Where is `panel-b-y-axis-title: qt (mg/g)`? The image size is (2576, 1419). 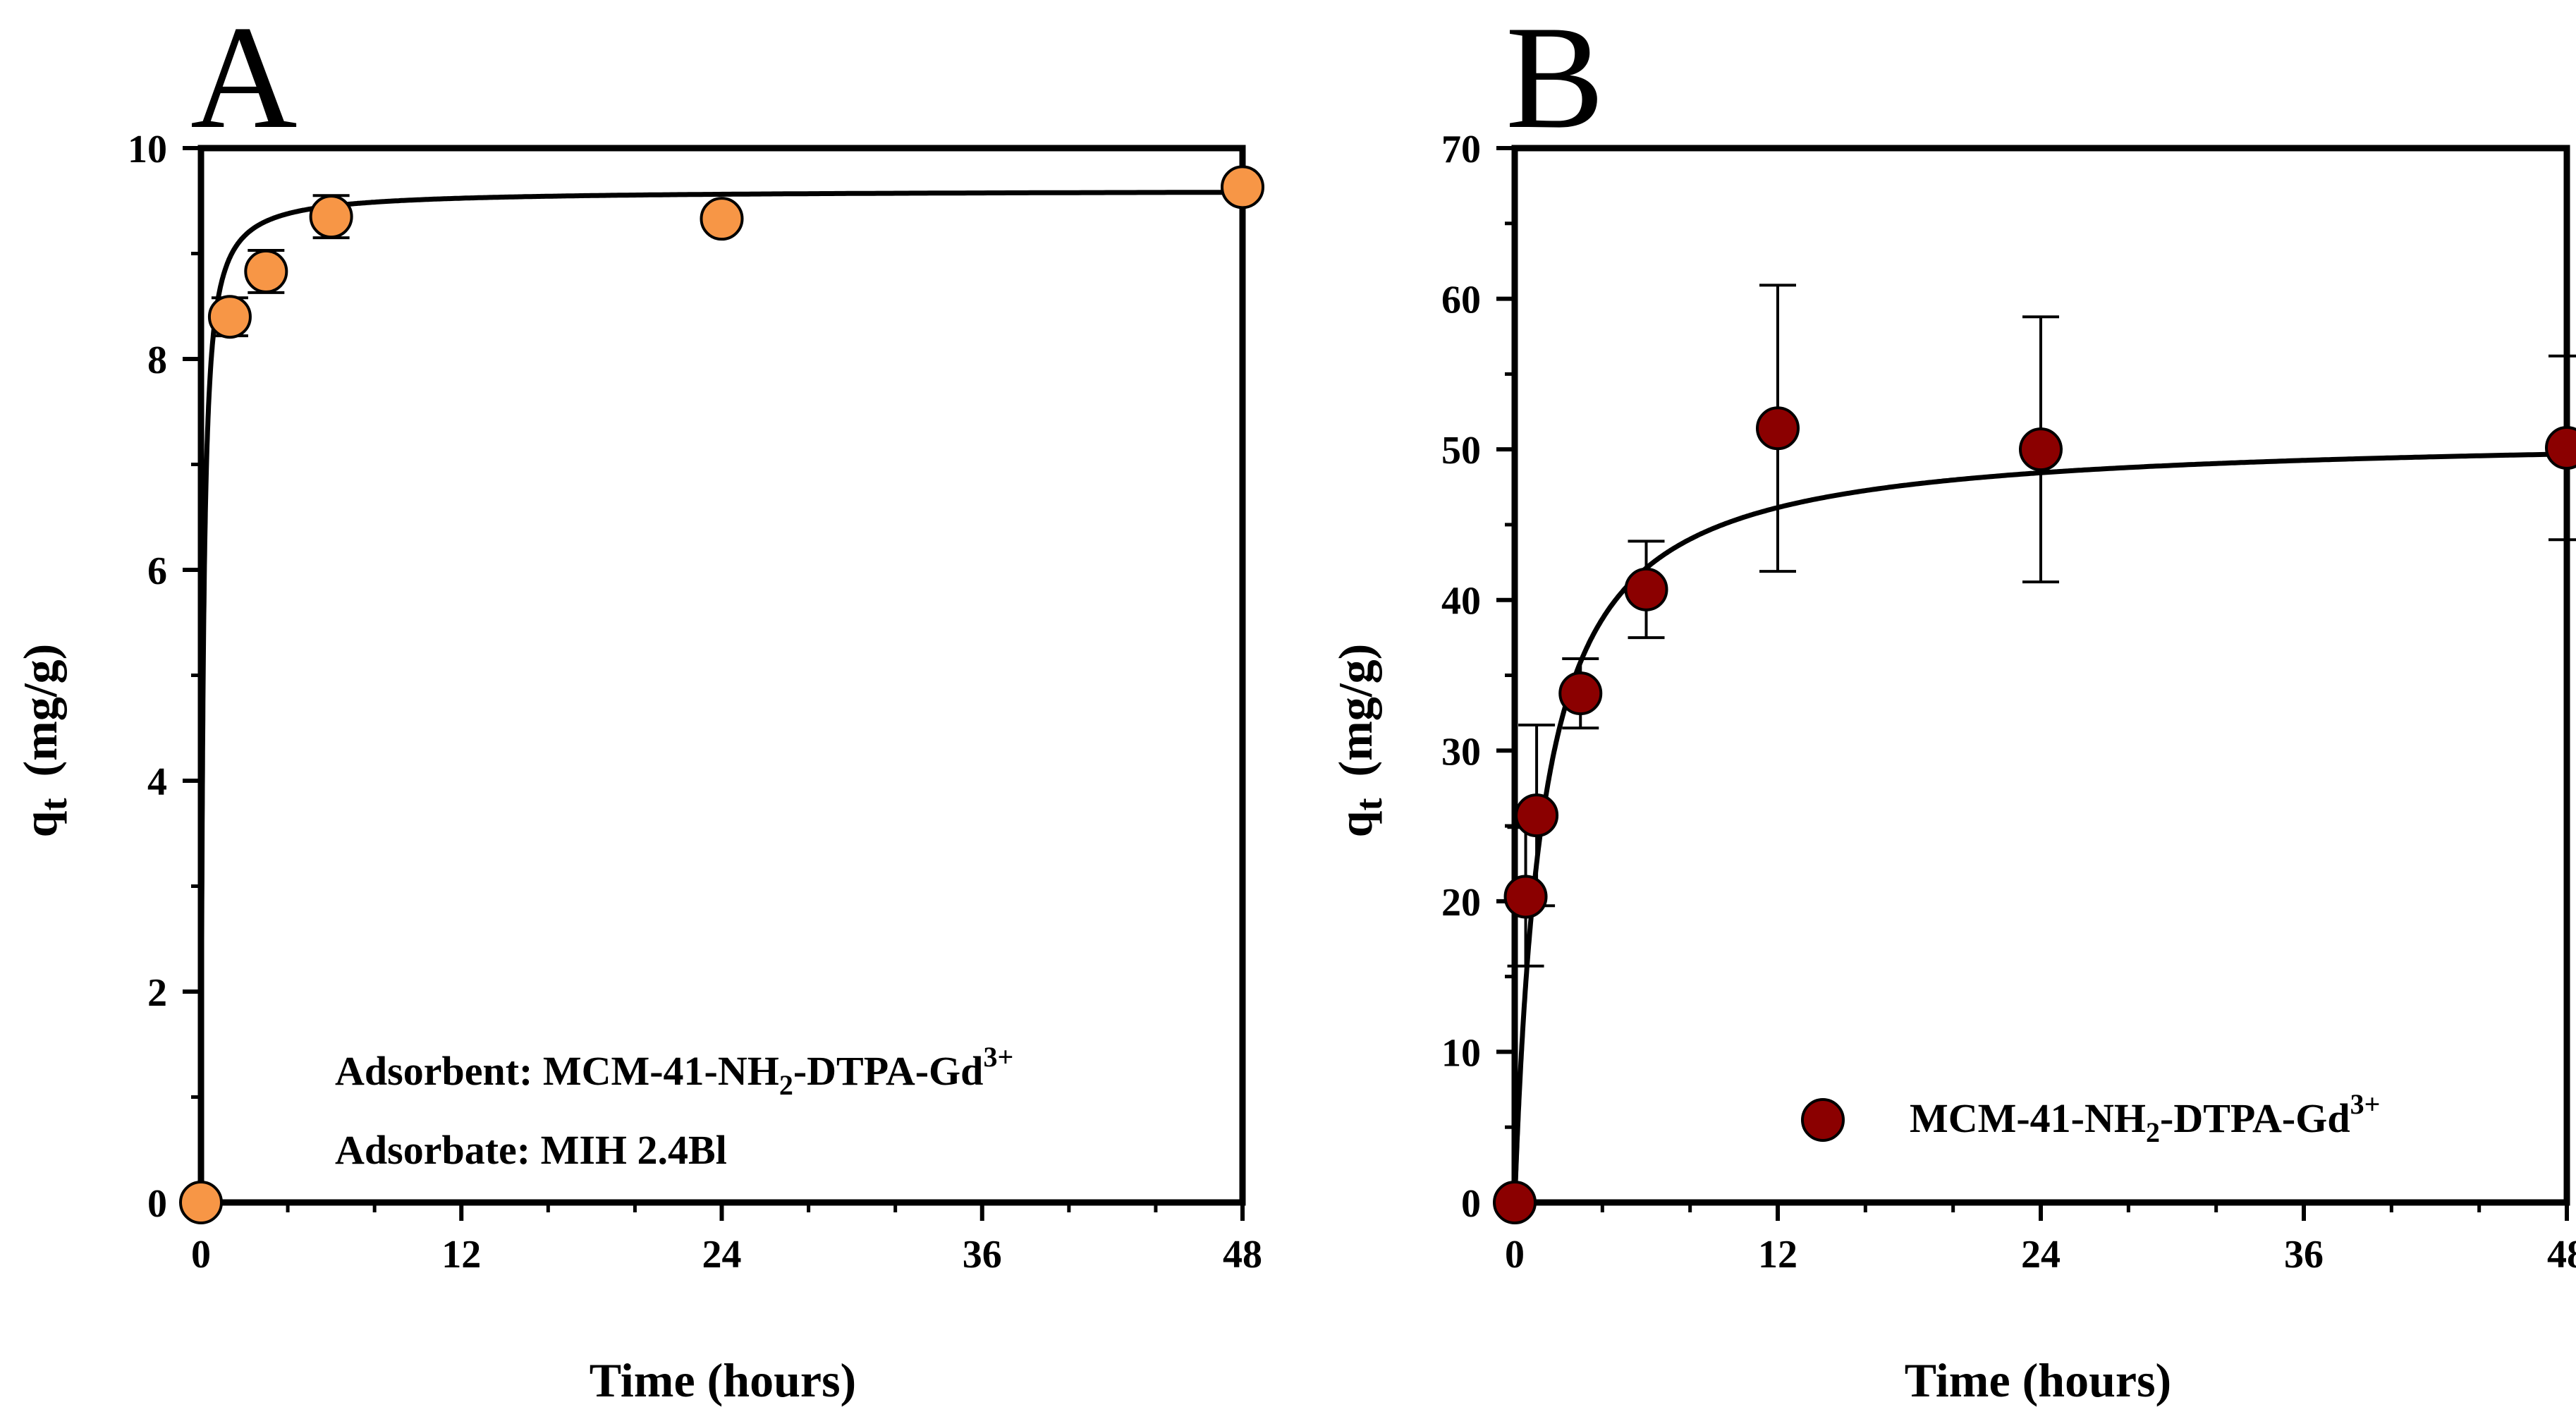 panel-b-y-axis-title: qt (mg/g) is located at coordinates (1360, 741).